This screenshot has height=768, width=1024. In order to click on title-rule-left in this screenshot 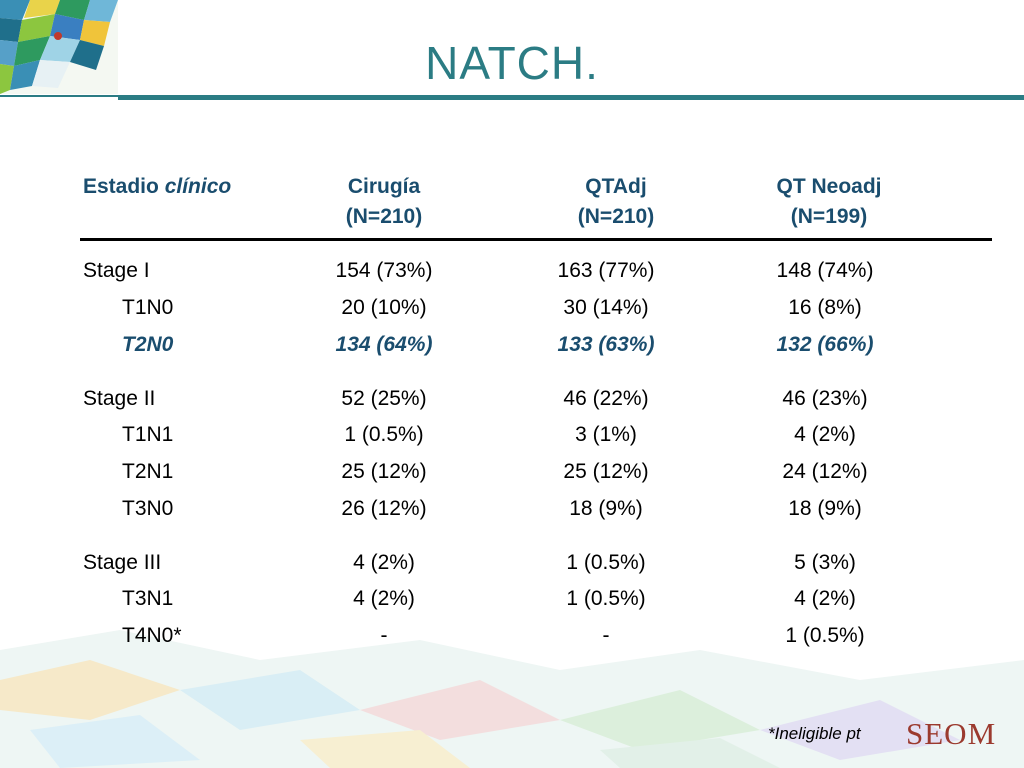, I will do `click(59, 96)`.